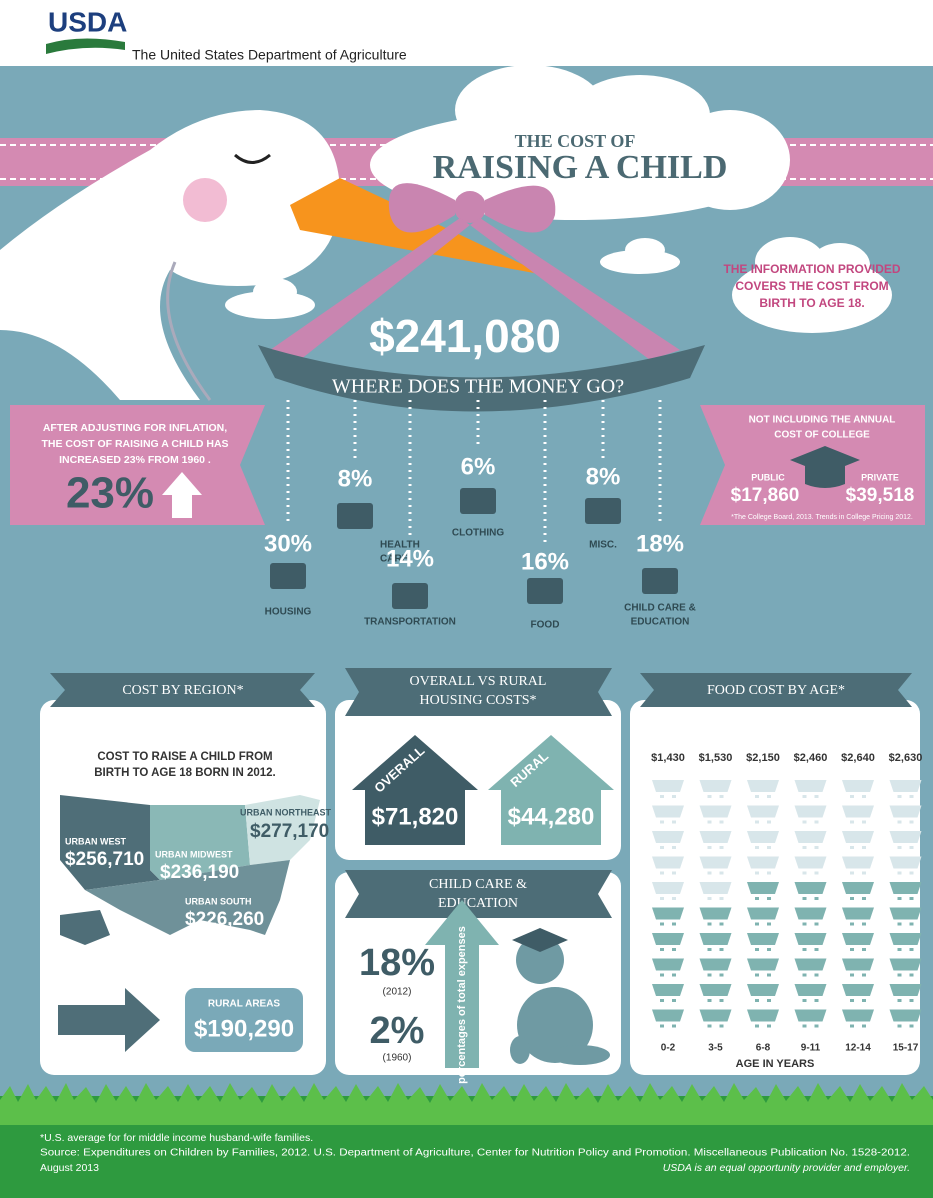 Image resolution: width=933 pixels, height=1198 pixels. I want to click on private-label: PRIVATE, so click(880, 477).